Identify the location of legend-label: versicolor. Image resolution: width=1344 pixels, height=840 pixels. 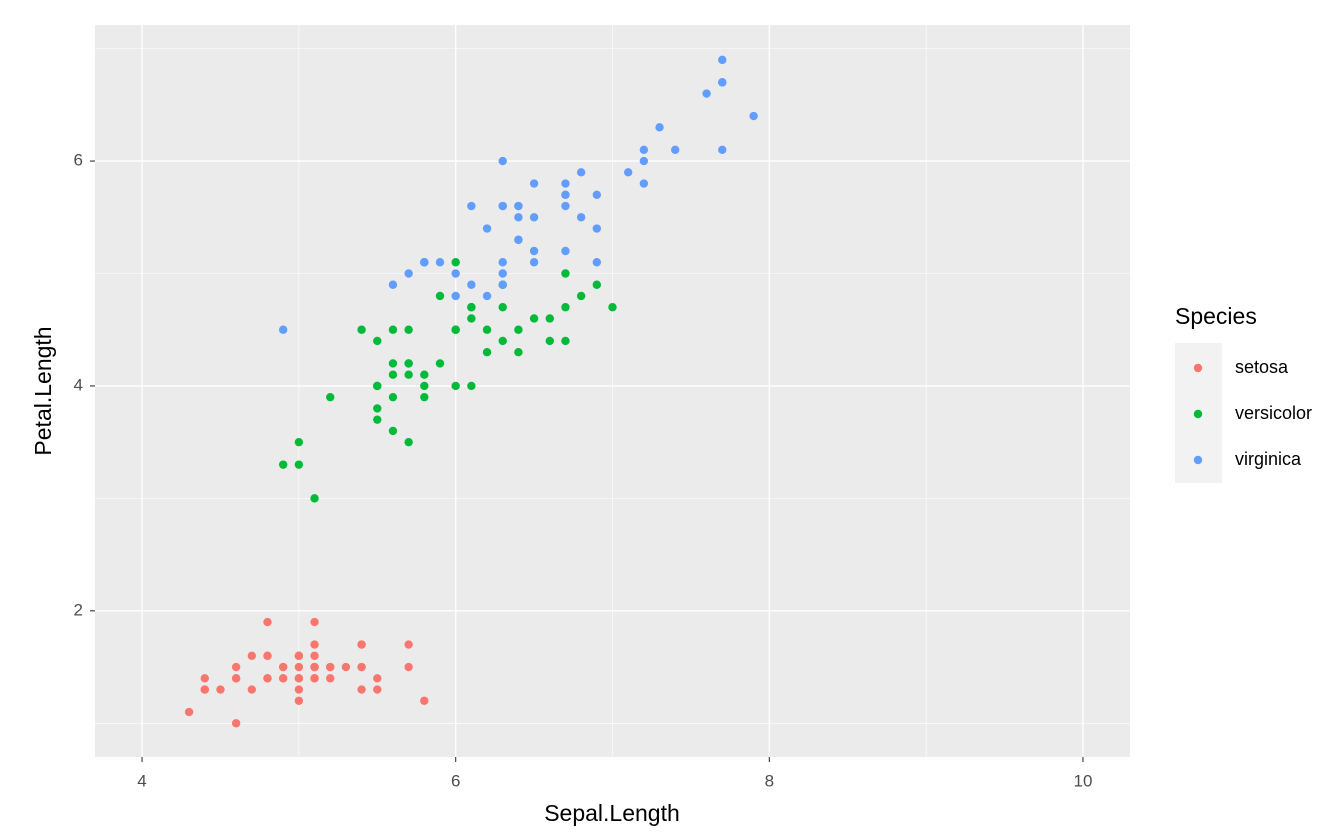
(1273, 413).